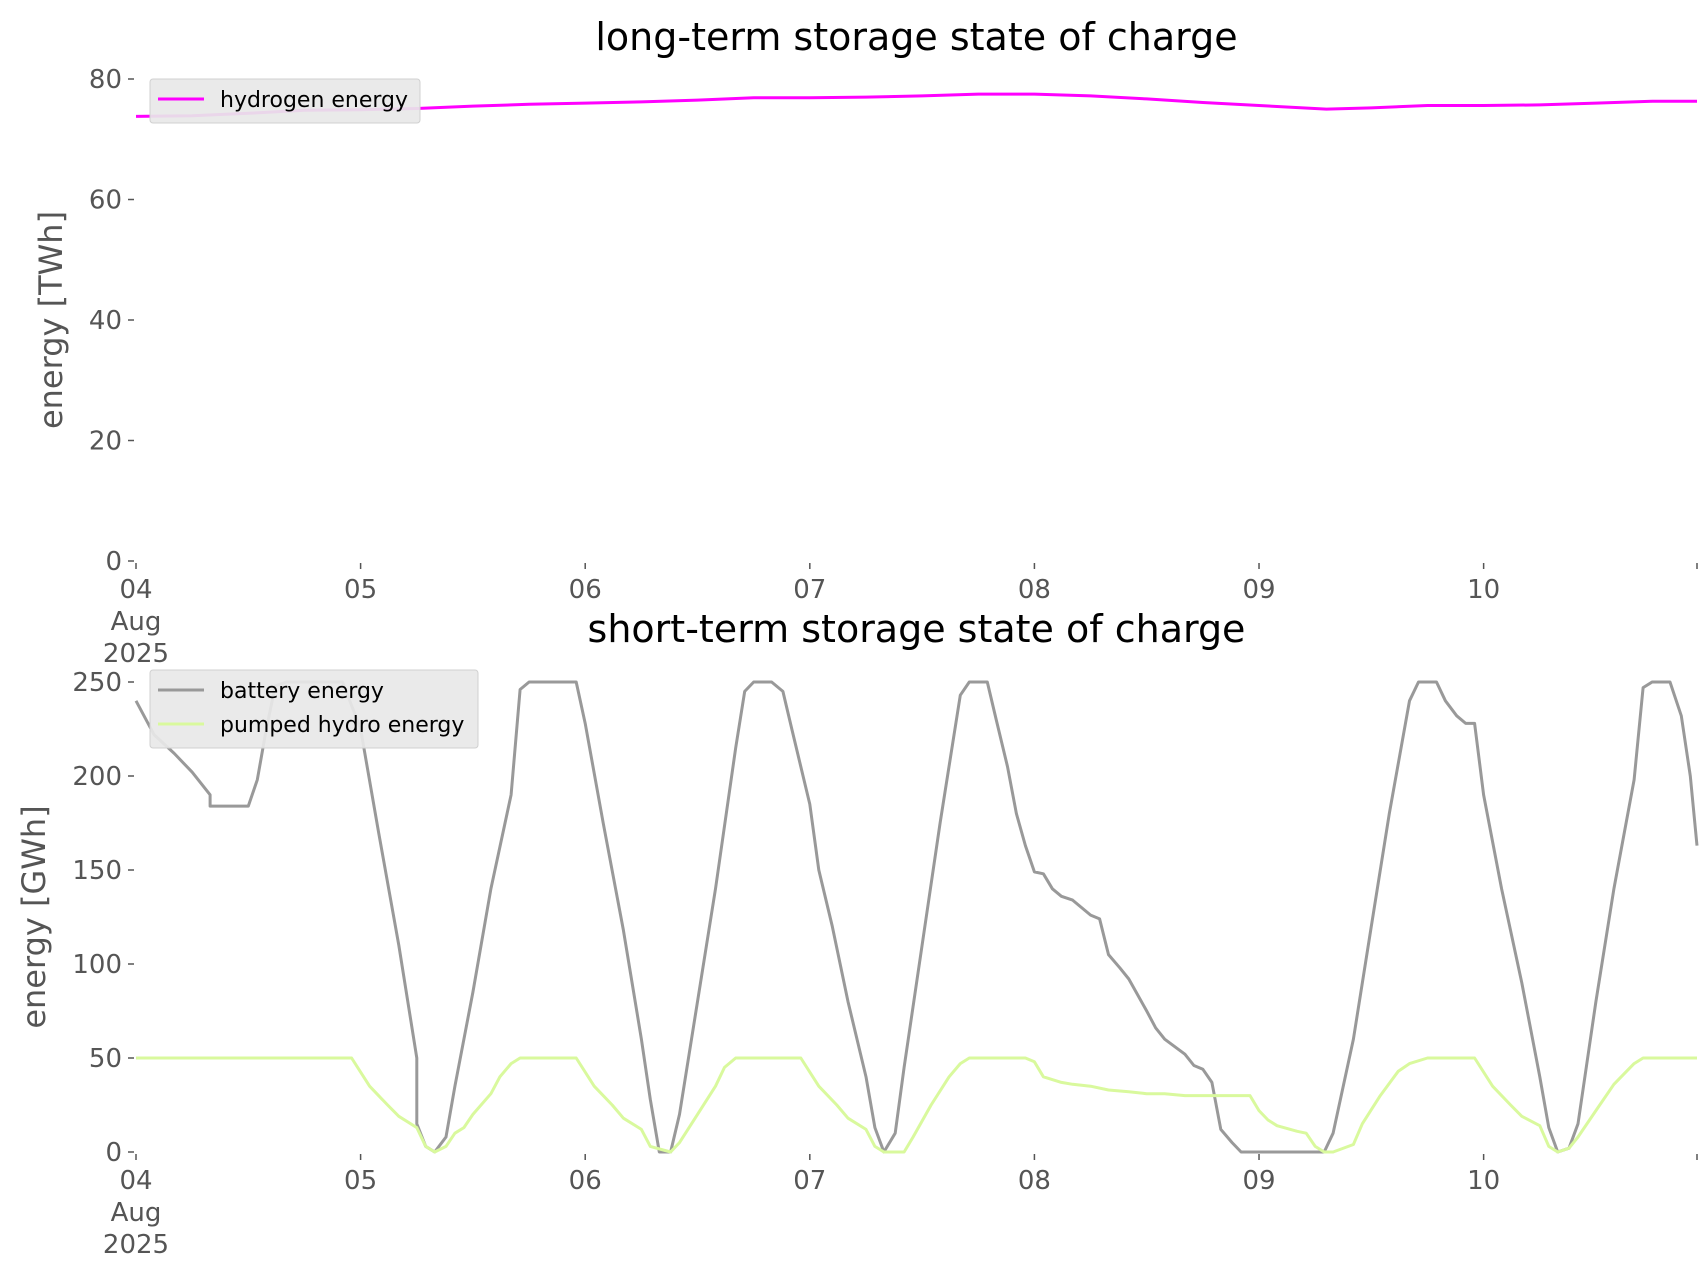 Image resolution: width=1706 pixels, height=1277 pixels. What do you see at coordinates (97, 965) in the screenshot?
I see `y-tick-label: 100` at bounding box center [97, 965].